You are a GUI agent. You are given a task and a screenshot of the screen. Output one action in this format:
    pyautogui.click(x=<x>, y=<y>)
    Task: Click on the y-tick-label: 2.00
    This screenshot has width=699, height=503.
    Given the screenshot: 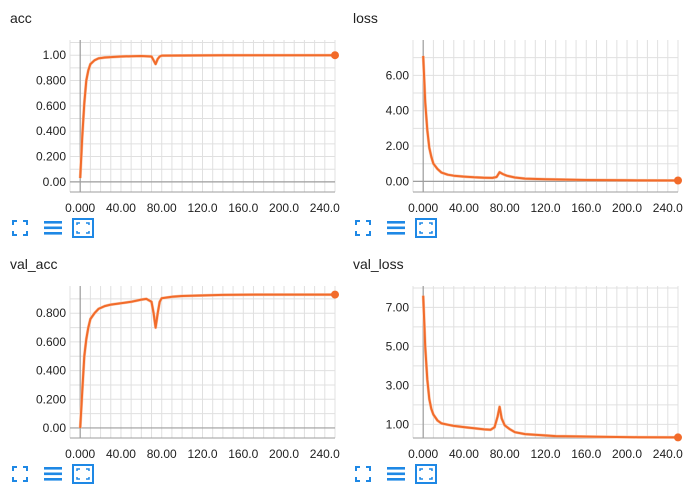 What is the action you would take?
    pyautogui.click(x=398, y=146)
    